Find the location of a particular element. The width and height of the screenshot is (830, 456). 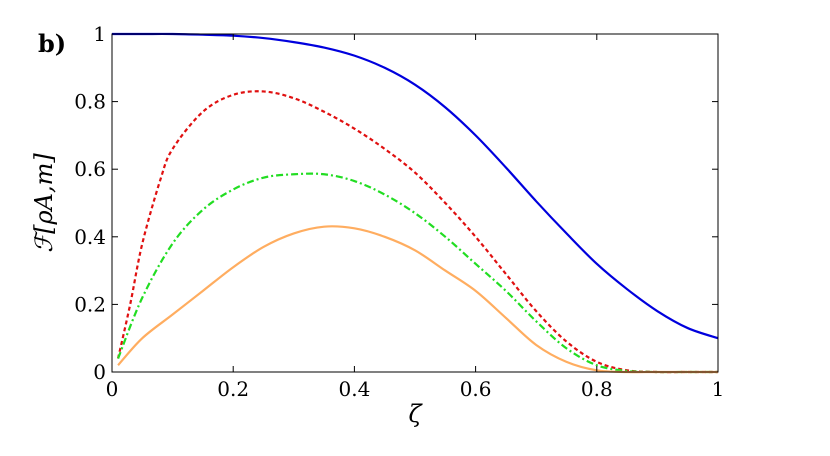

x-tick-label: 0.6 is located at coordinates (476, 389).